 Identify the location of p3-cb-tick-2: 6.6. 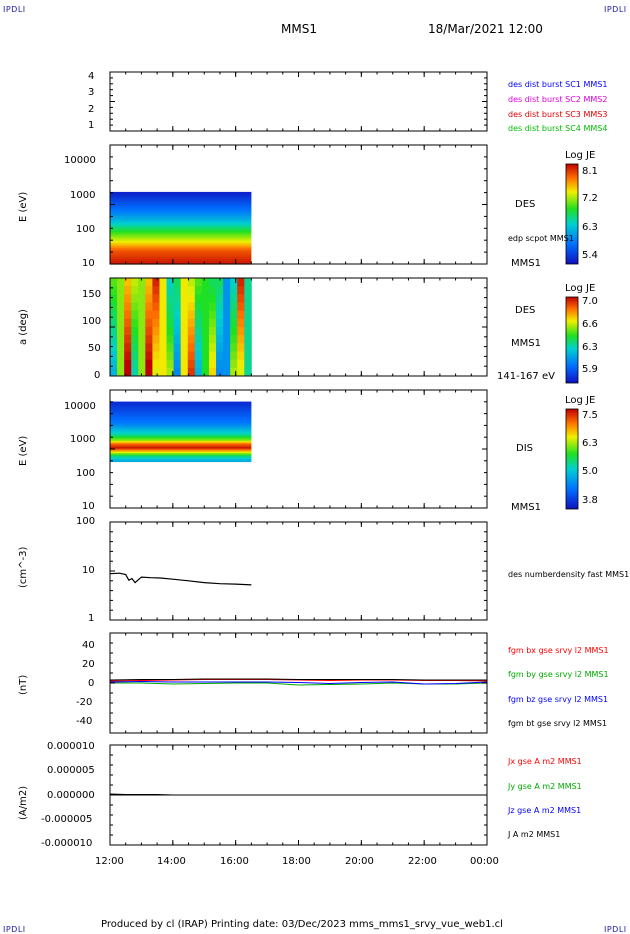
(590, 324).